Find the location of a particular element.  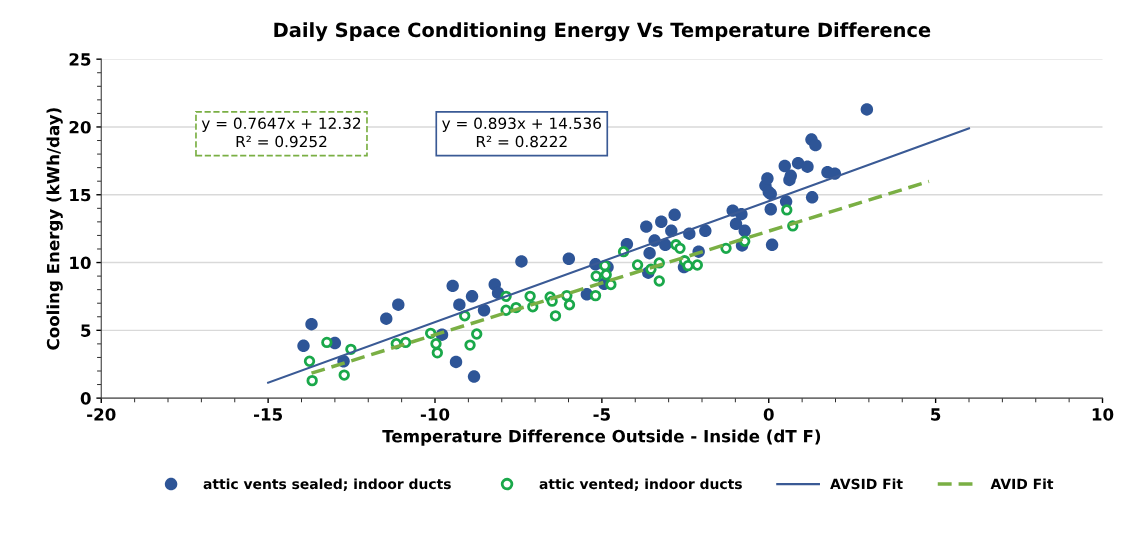

x-tick-label: 5 is located at coordinates (936, 414).